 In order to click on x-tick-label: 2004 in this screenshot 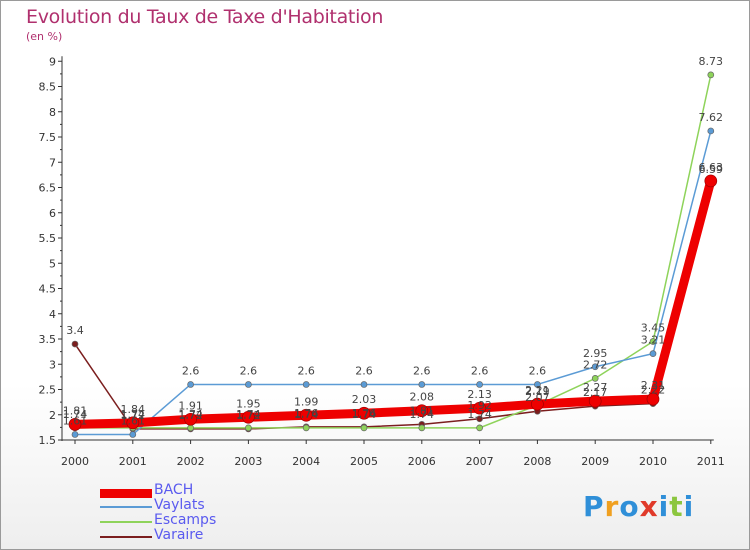, I will do `click(306, 461)`.